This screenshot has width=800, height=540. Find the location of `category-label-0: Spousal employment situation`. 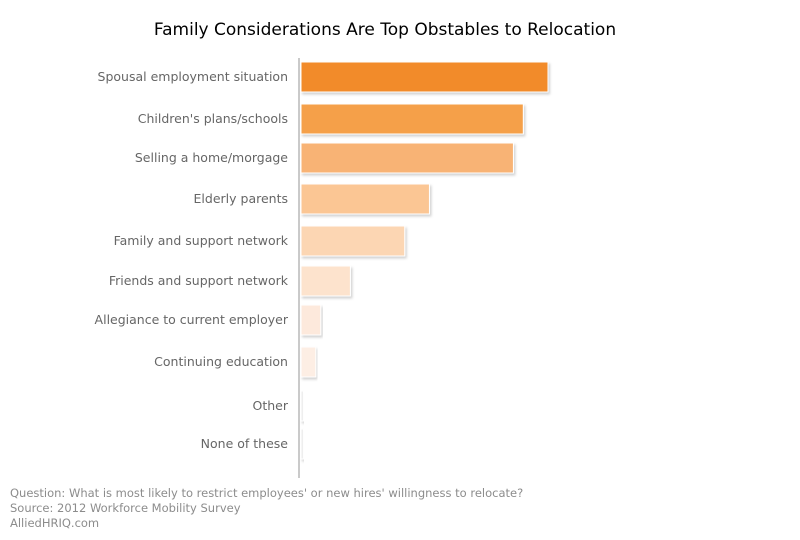

category-label-0: Spousal employment situation is located at coordinates (193, 76).